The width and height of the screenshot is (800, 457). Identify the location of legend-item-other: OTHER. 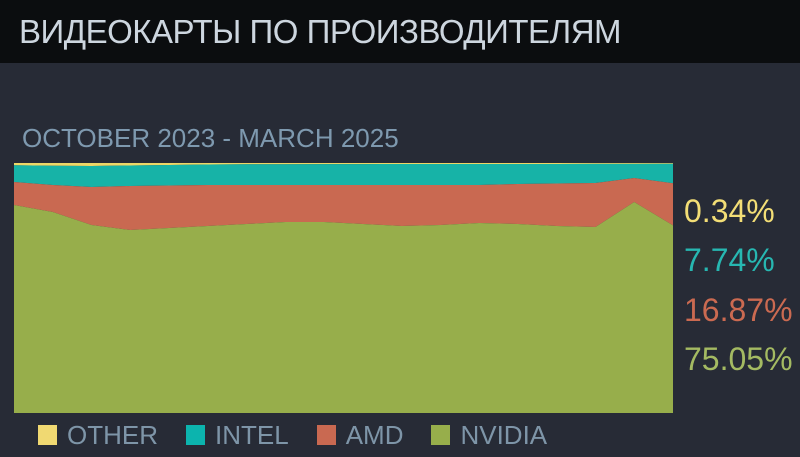
(98, 435).